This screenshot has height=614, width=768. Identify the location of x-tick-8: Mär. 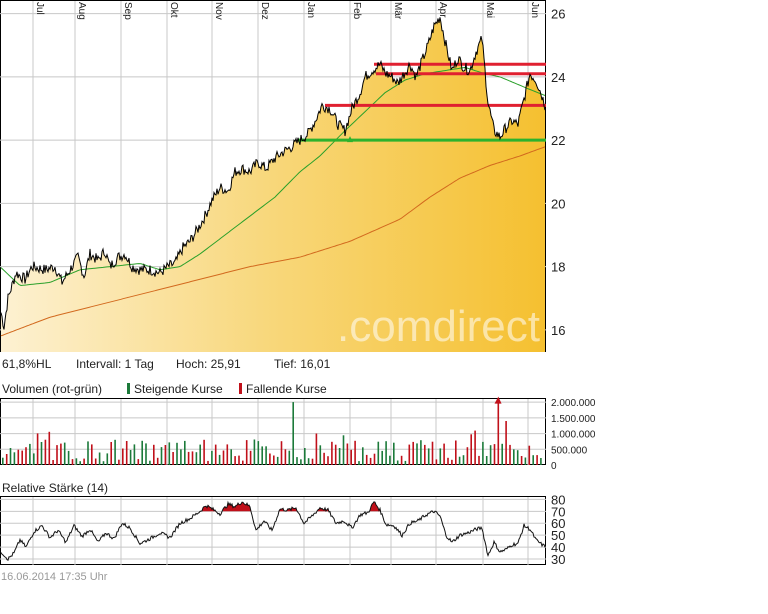
(397, 11).